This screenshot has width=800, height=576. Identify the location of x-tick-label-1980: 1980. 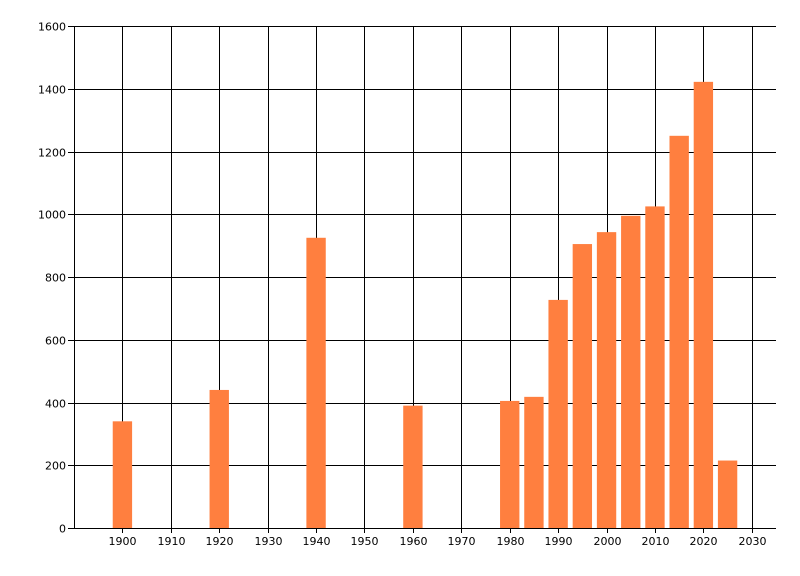
(511, 541).